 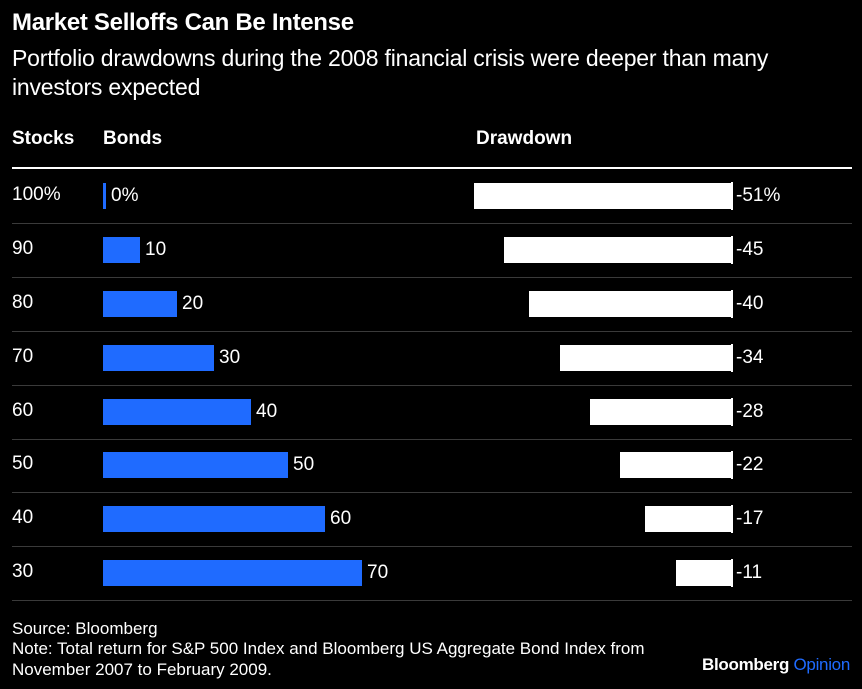 I want to click on bond-value-label: 20, so click(x=193, y=303).